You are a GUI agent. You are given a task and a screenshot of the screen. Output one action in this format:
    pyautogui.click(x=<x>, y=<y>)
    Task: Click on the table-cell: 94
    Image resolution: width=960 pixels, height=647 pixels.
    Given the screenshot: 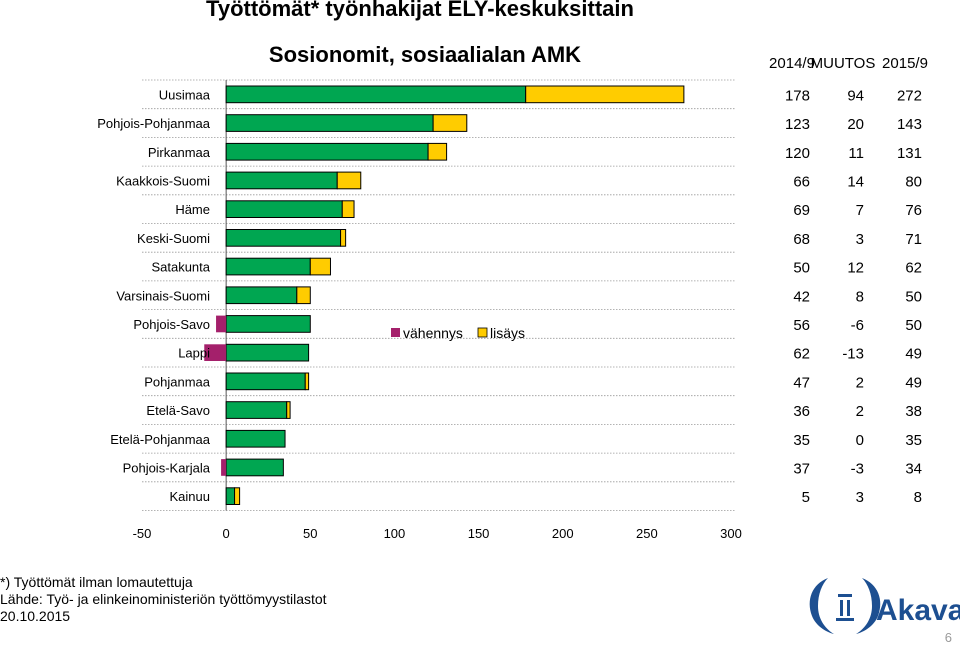 What is the action you would take?
    pyautogui.click(x=855, y=95)
    